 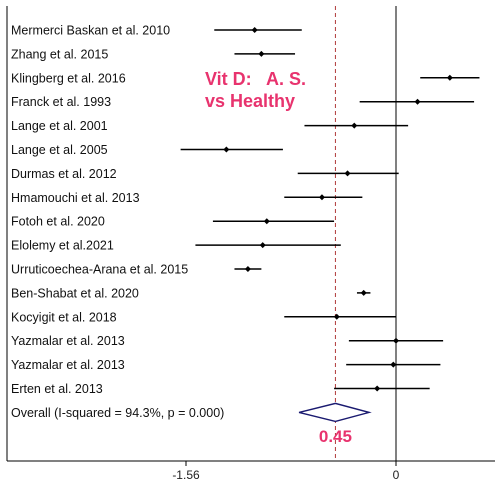 What do you see at coordinates (64, 317) in the screenshot?
I see `study-label: Kocyigit et al. 2018` at bounding box center [64, 317].